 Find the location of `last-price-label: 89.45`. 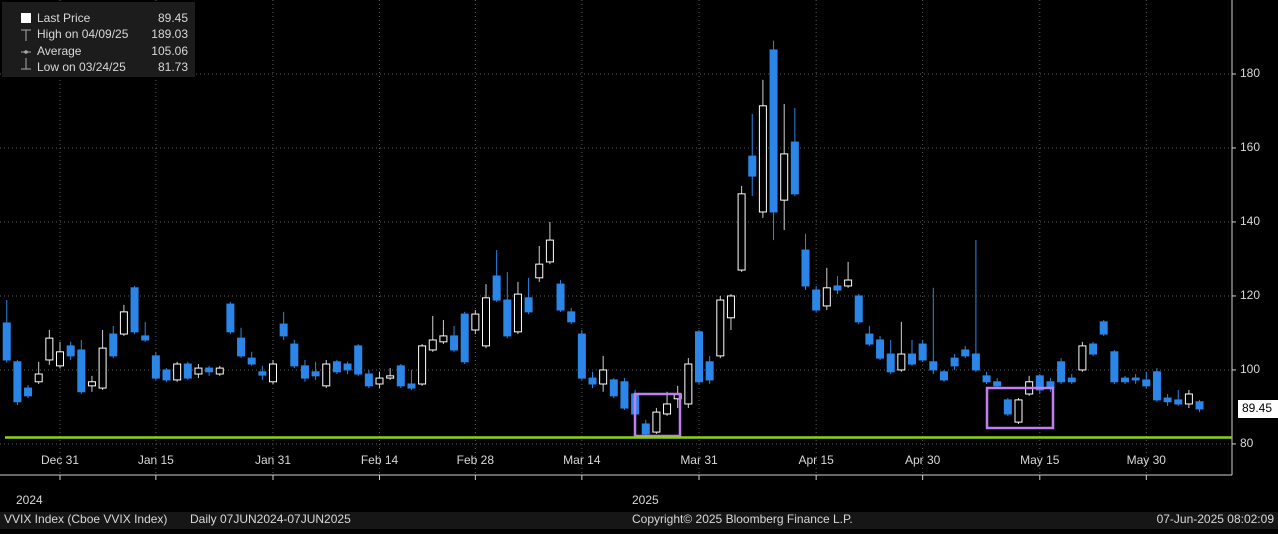

last-price-label: 89.45 is located at coordinates (1257, 408).